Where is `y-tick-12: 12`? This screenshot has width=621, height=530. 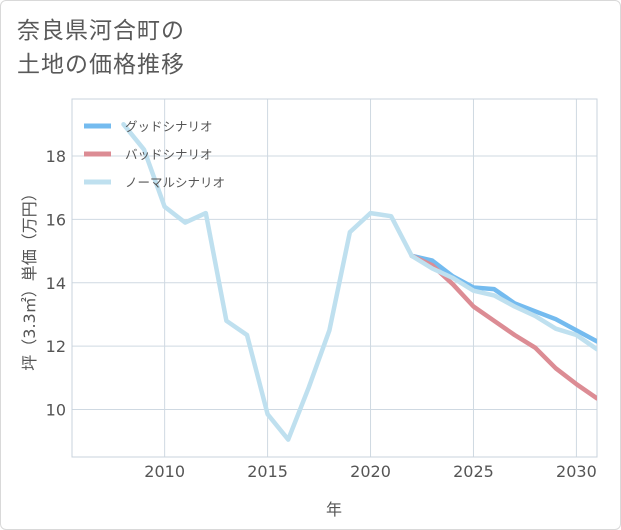
y-tick-12: 12 is located at coordinates (56, 346).